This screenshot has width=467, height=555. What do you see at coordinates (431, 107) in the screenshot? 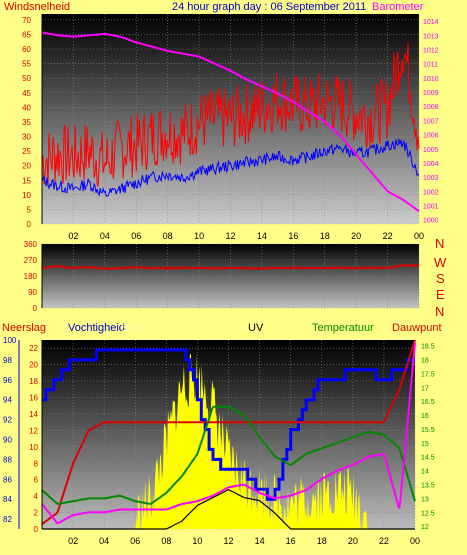
I see `barometer-y-tick-label: 1008` at bounding box center [431, 107].